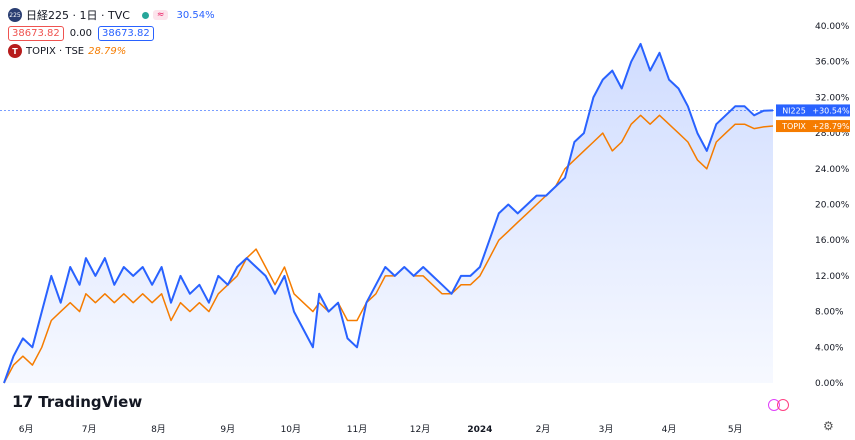  I want to click on series-name-label: NI225, so click(794, 110).